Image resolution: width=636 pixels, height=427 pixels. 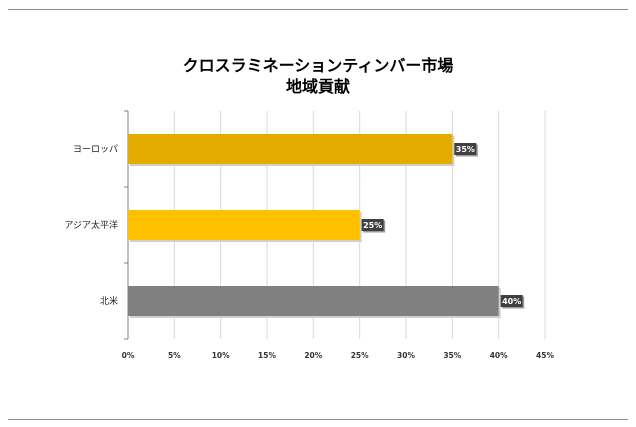 What do you see at coordinates (406, 355) in the screenshot?
I see `x-tick-label: 30%` at bounding box center [406, 355].